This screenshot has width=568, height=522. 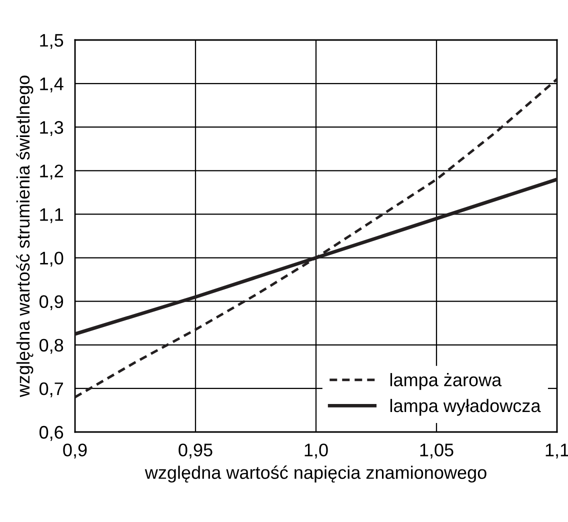 I want to click on y-tick-label: 0,6, so click(x=51, y=433).